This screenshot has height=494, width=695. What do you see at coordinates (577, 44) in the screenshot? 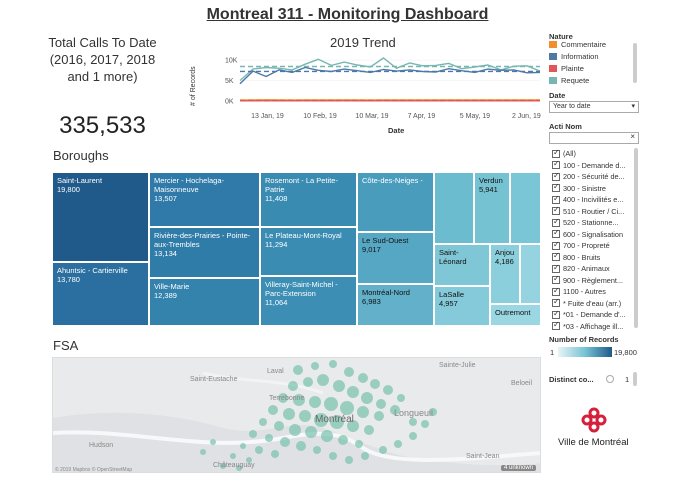
I see `legend-commentaire: Commentaire` at bounding box center [577, 44].